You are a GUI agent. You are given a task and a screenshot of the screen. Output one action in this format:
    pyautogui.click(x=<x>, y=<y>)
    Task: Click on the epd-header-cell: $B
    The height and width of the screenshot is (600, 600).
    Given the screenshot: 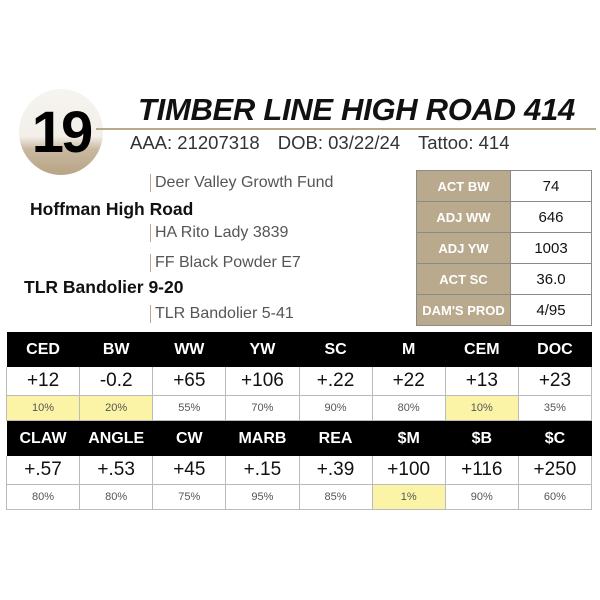 What is the action you would take?
    pyautogui.click(x=482, y=438)
    